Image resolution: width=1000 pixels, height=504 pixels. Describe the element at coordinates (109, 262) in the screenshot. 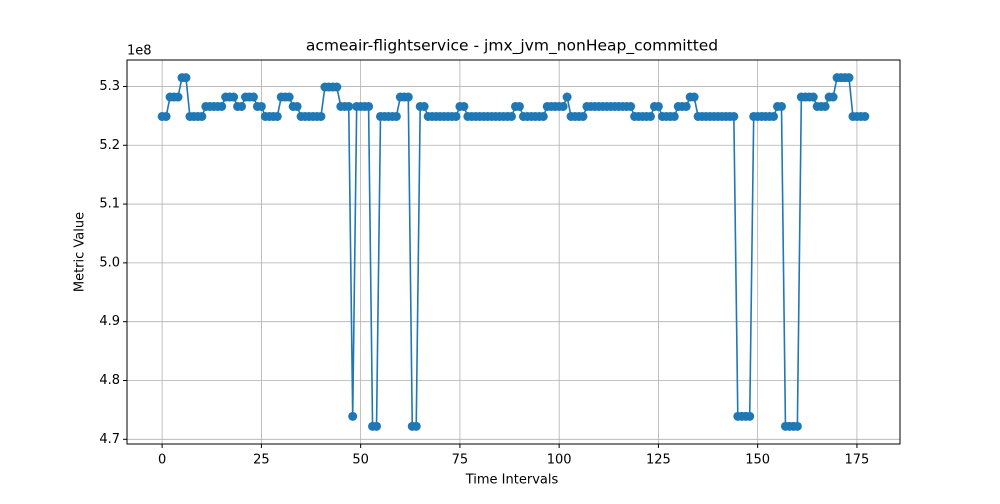

I see `y-tick-label: 5.0` at that location.